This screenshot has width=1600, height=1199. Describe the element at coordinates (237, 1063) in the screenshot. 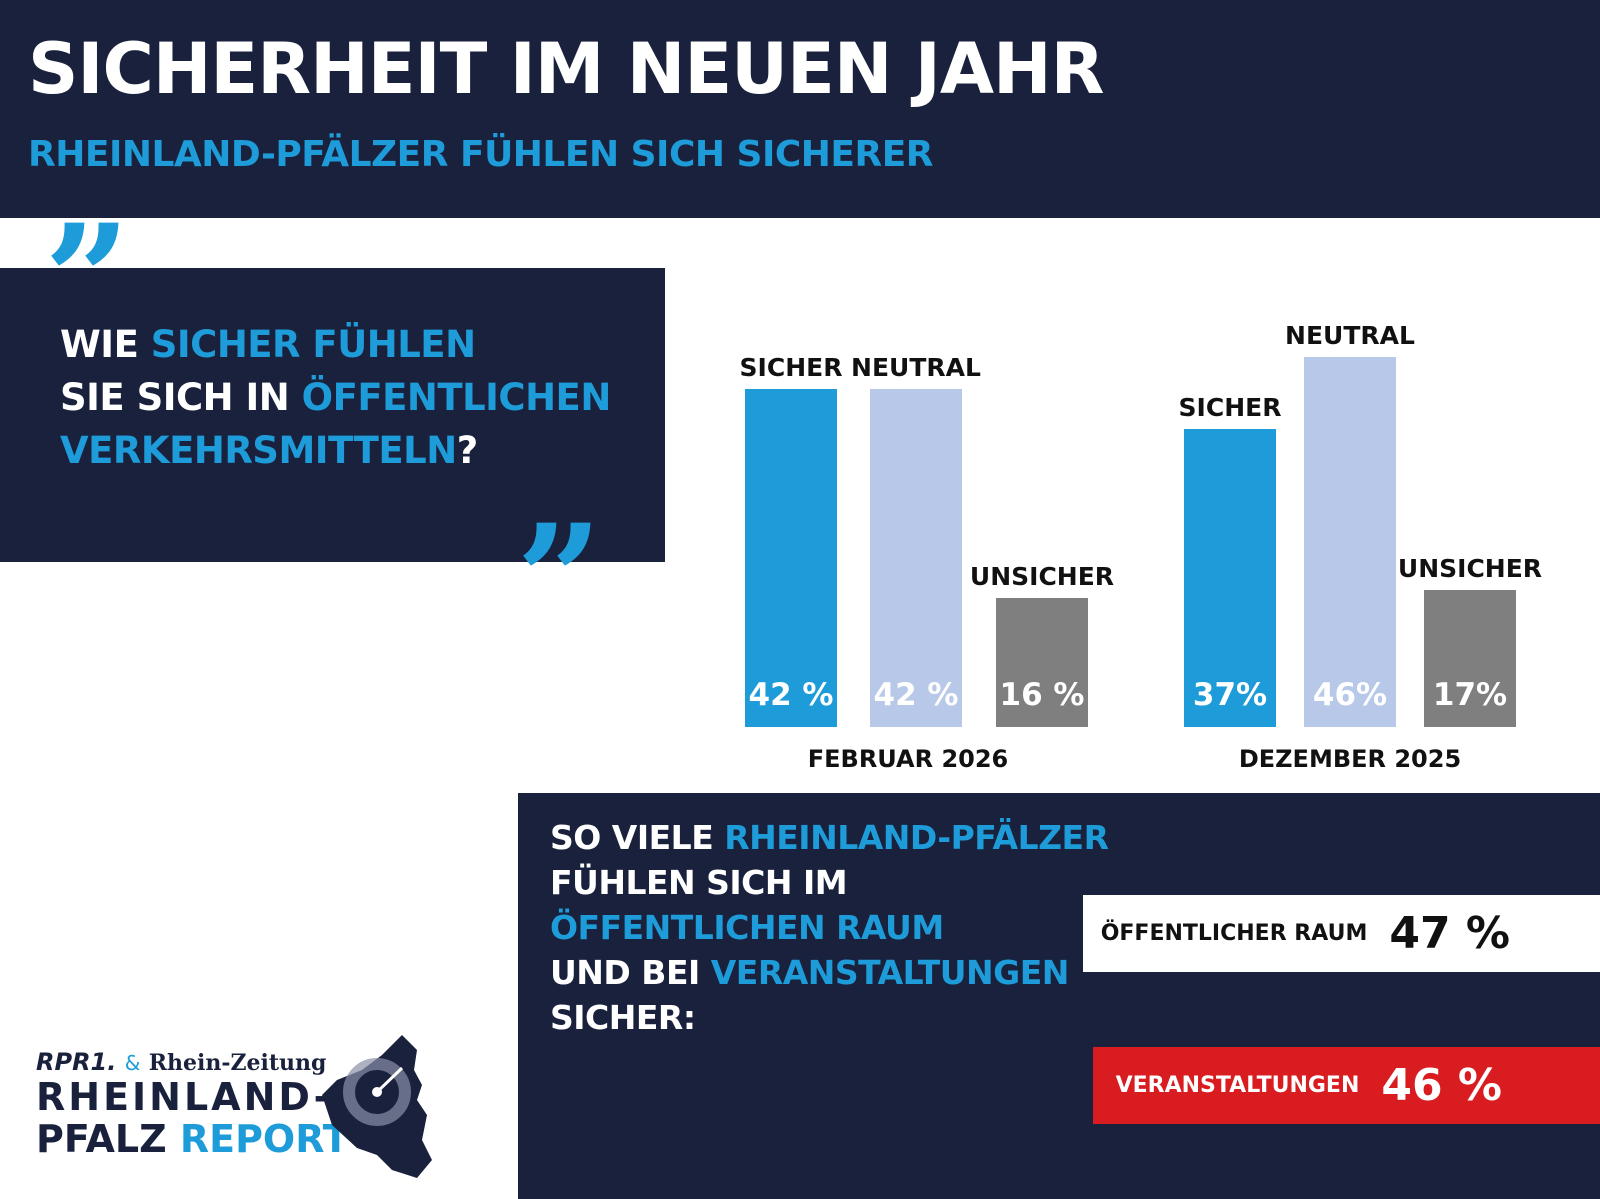

I see `logo-rhein-zeitung: Rhein-Zeitung` at that location.